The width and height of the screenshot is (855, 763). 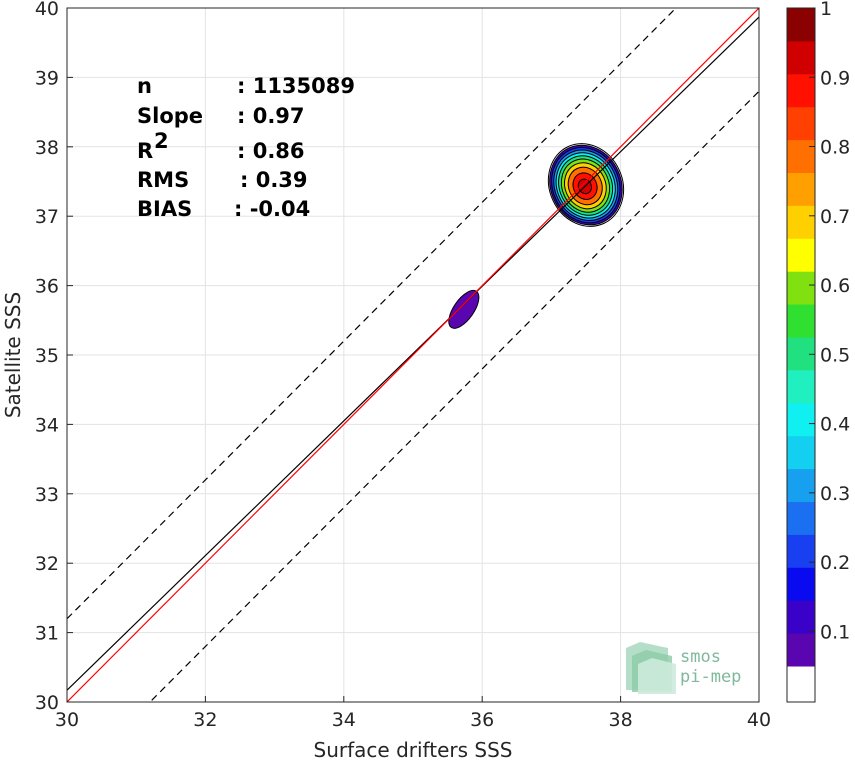 What do you see at coordinates (47, 564) in the screenshot?
I see `y-tick-label: 32` at bounding box center [47, 564].